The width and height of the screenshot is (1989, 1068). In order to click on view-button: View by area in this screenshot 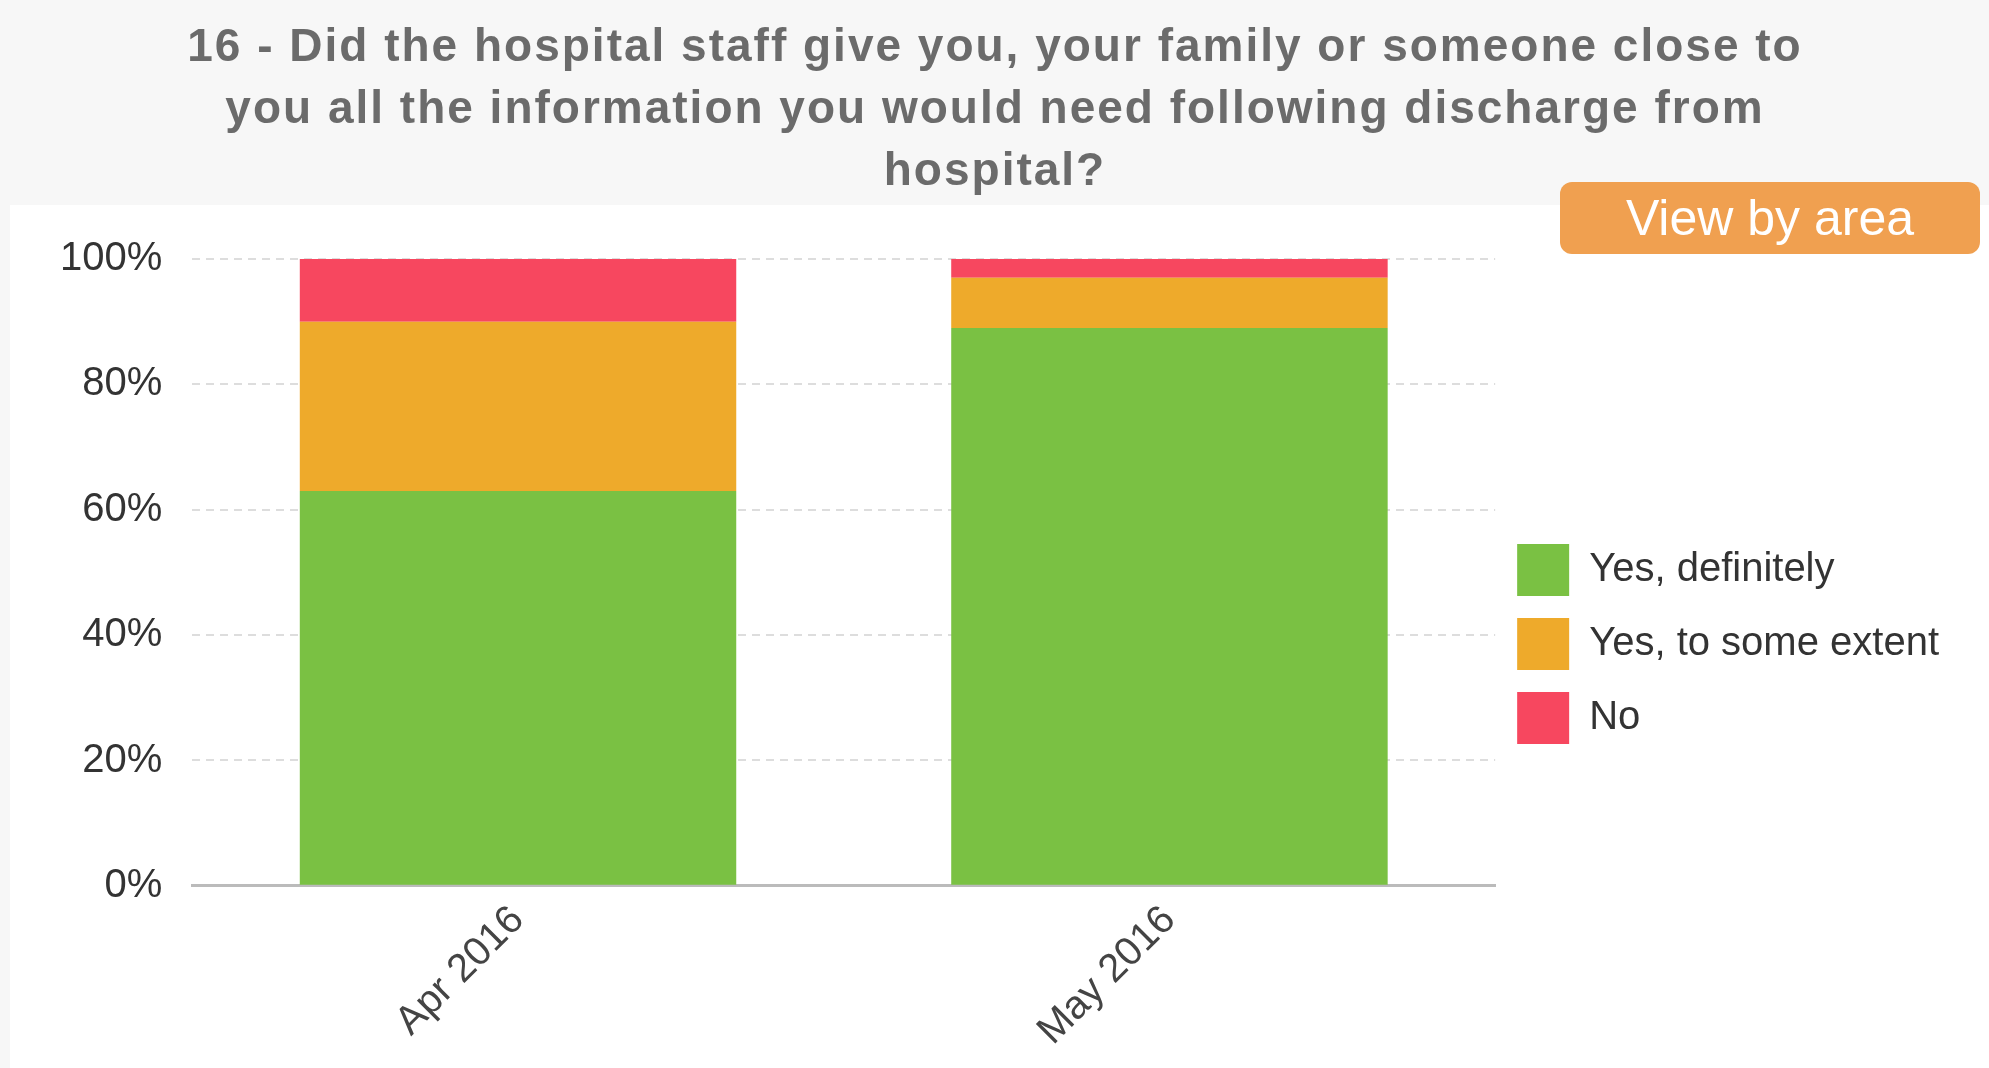, I will do `click(1770, 218)`.